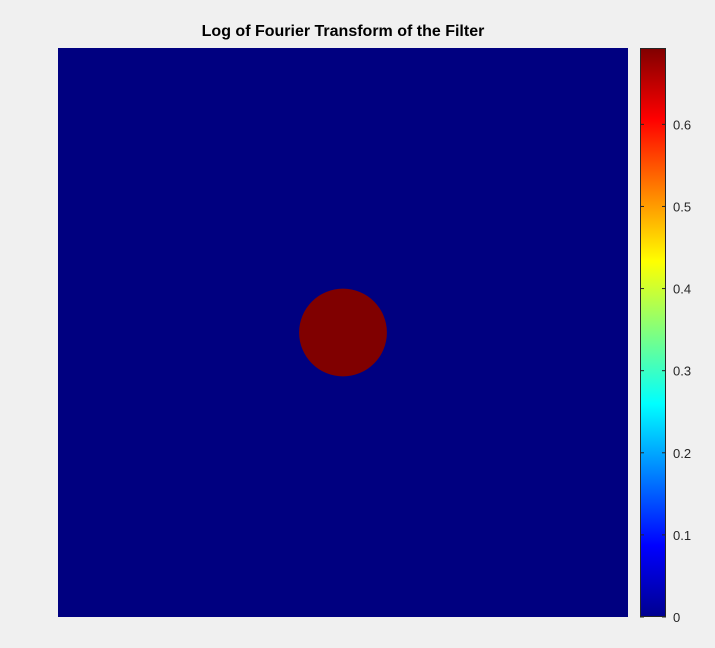 The image size is (715, 648). What do you see at coordinates (343, 31) in the screenshot?
I see `chart-title: Log of Fourier Transform of the Filter` at bounding box center [343, 31].